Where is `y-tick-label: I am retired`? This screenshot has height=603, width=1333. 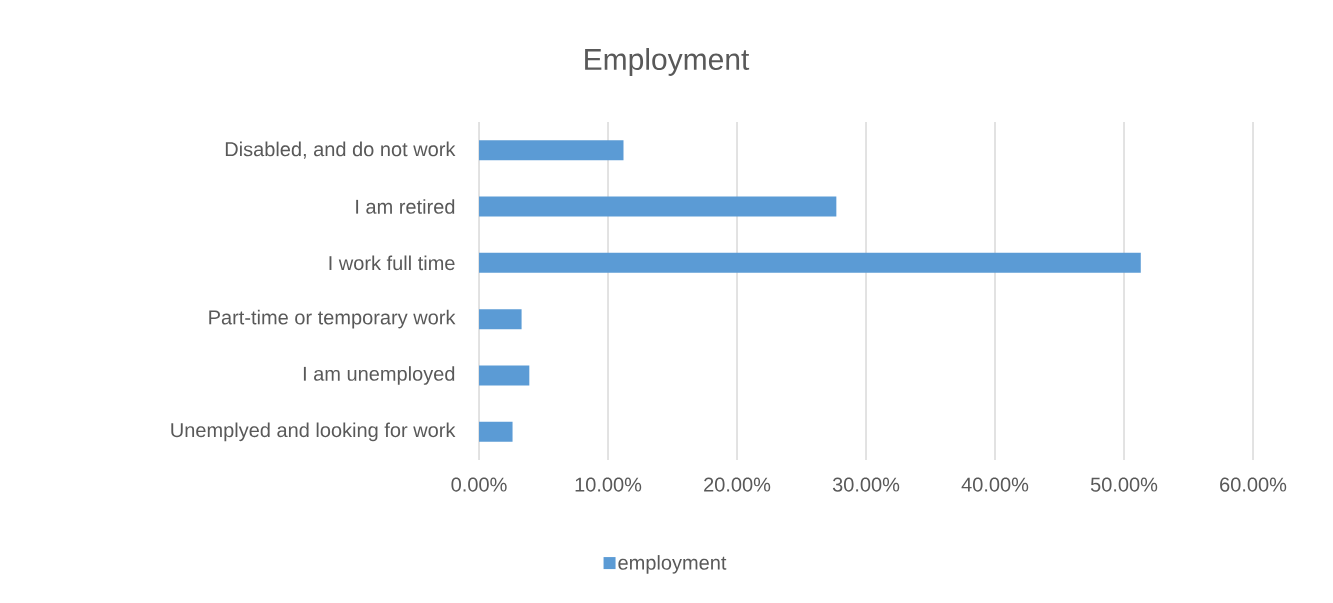
y-tick-label: I am retired is located at coordinates (405, 206).